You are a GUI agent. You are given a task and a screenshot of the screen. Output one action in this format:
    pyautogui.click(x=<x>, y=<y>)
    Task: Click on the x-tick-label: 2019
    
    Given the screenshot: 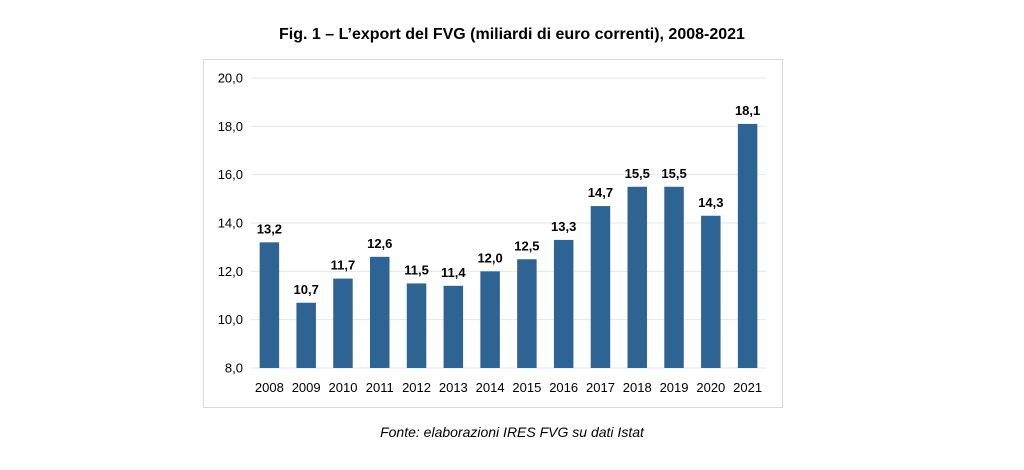 What is the action you would take?
    pyautogui.click(x=674, y=387)
    